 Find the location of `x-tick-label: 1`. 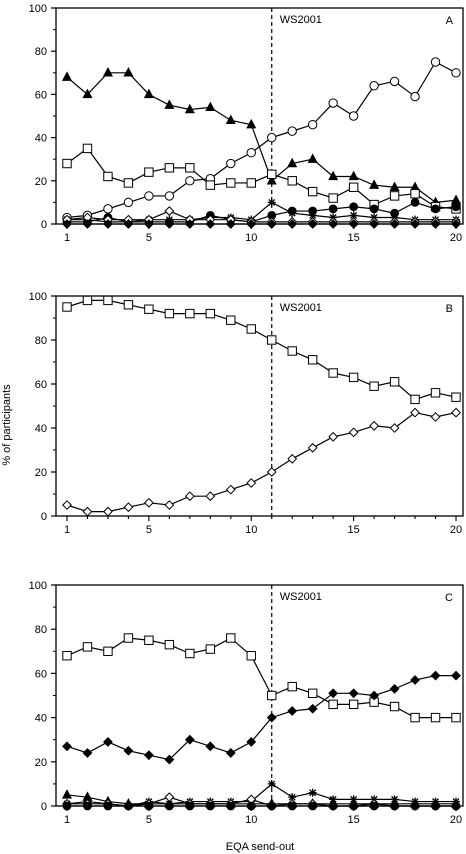

x-tick-label: 1 is located at coordinates (67, 238).